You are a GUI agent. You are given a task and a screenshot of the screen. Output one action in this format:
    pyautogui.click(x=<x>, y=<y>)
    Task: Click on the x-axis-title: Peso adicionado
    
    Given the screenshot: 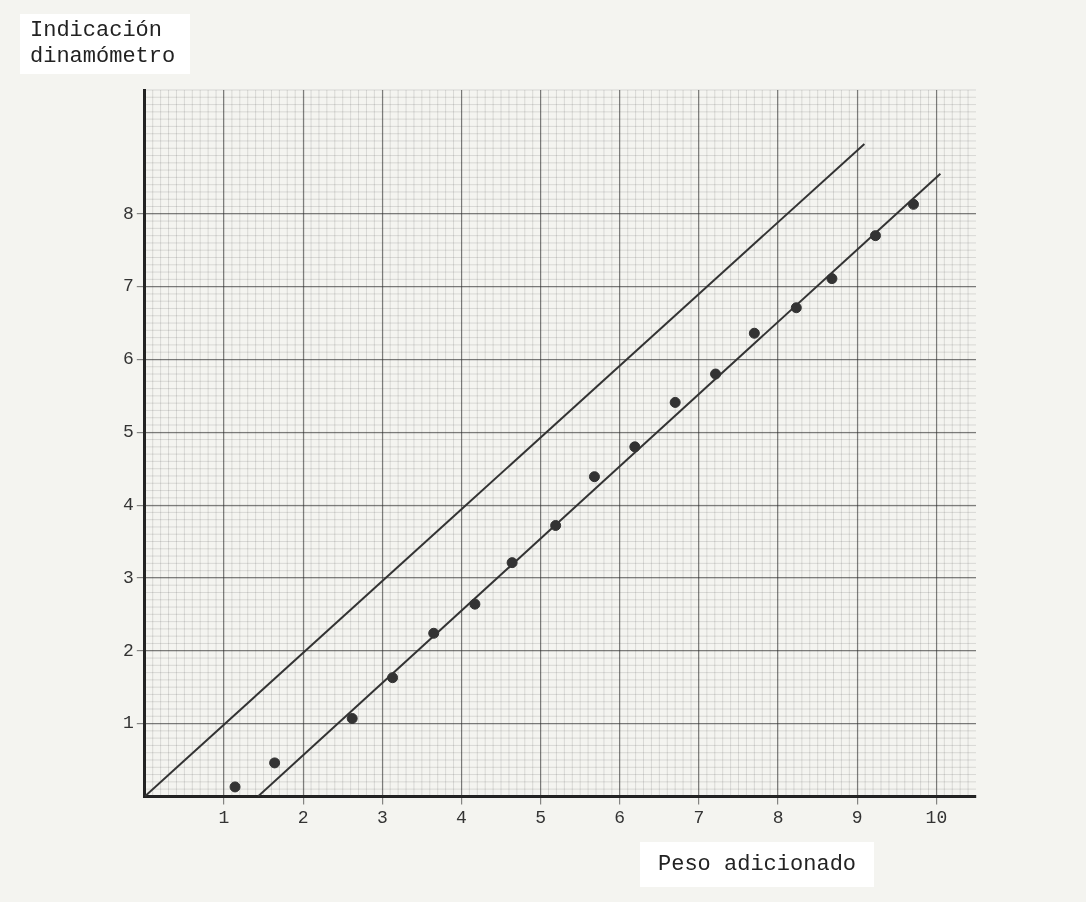 What is the action you would take?
    pyautogui.click(x=757, y=864)
    